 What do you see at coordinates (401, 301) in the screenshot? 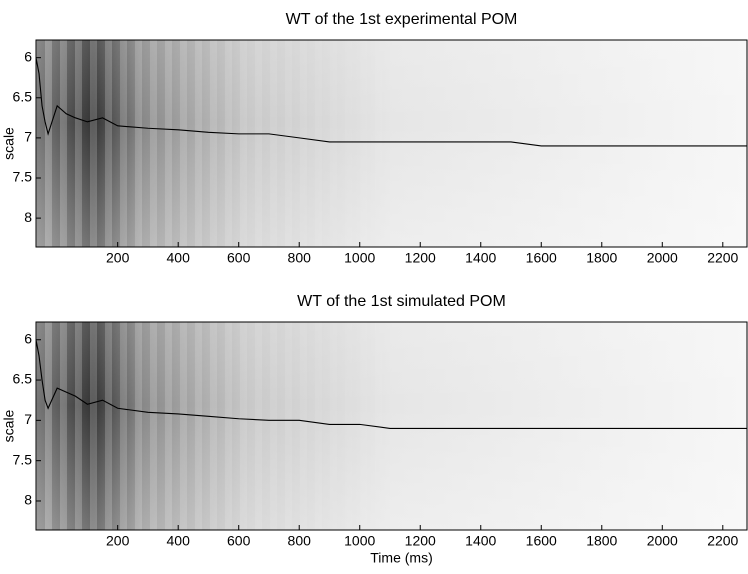
I see `chart-title: WT of the 1st simulated POM` at bounding box center [401, 301].